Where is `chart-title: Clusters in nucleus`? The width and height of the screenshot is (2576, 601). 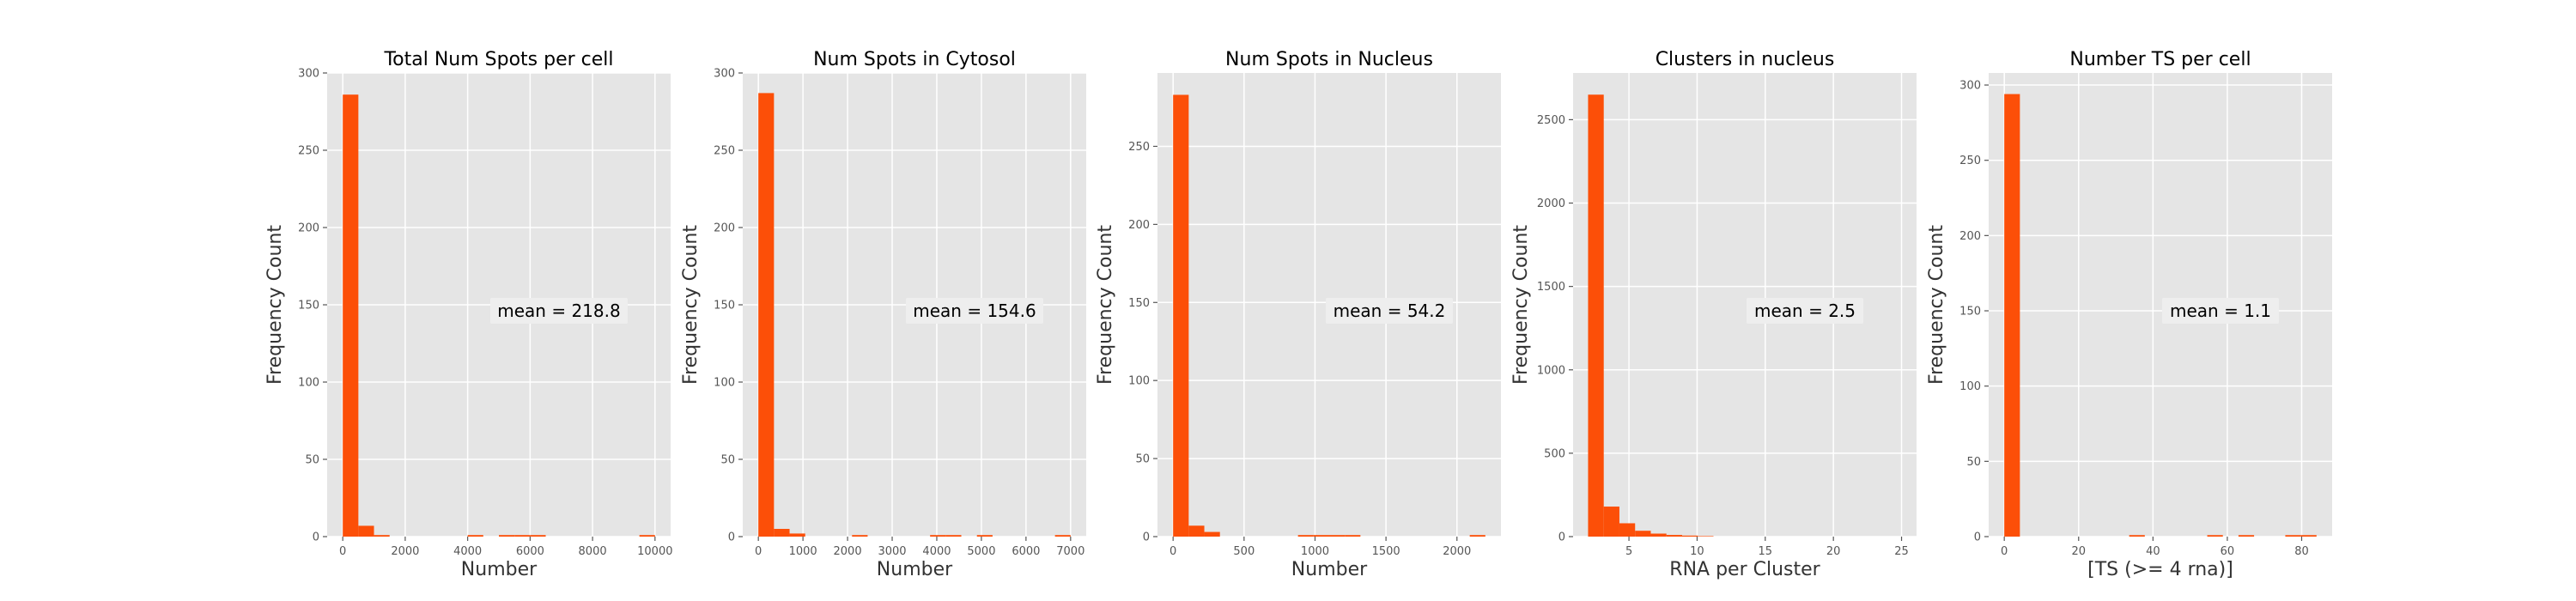
chart-title: Clusters in nucleus is located at coordinates (1745, 60).